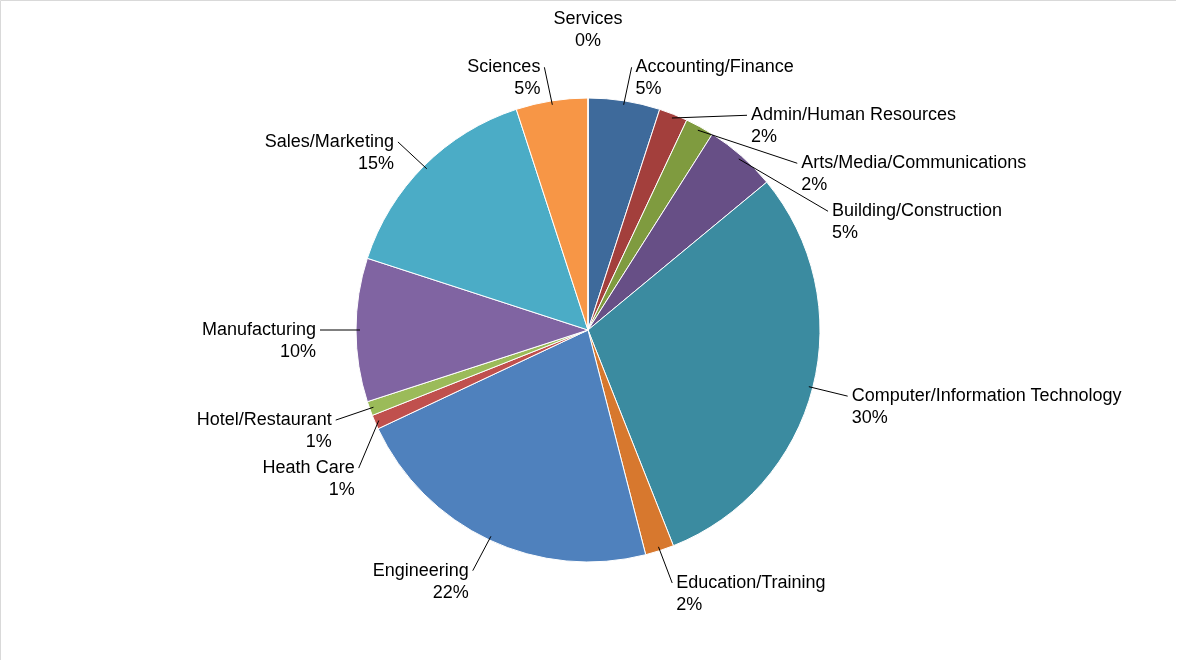  Describe the element at coordinates (450, 591) in the screenshot. I see `data-label: 22%` at that location.